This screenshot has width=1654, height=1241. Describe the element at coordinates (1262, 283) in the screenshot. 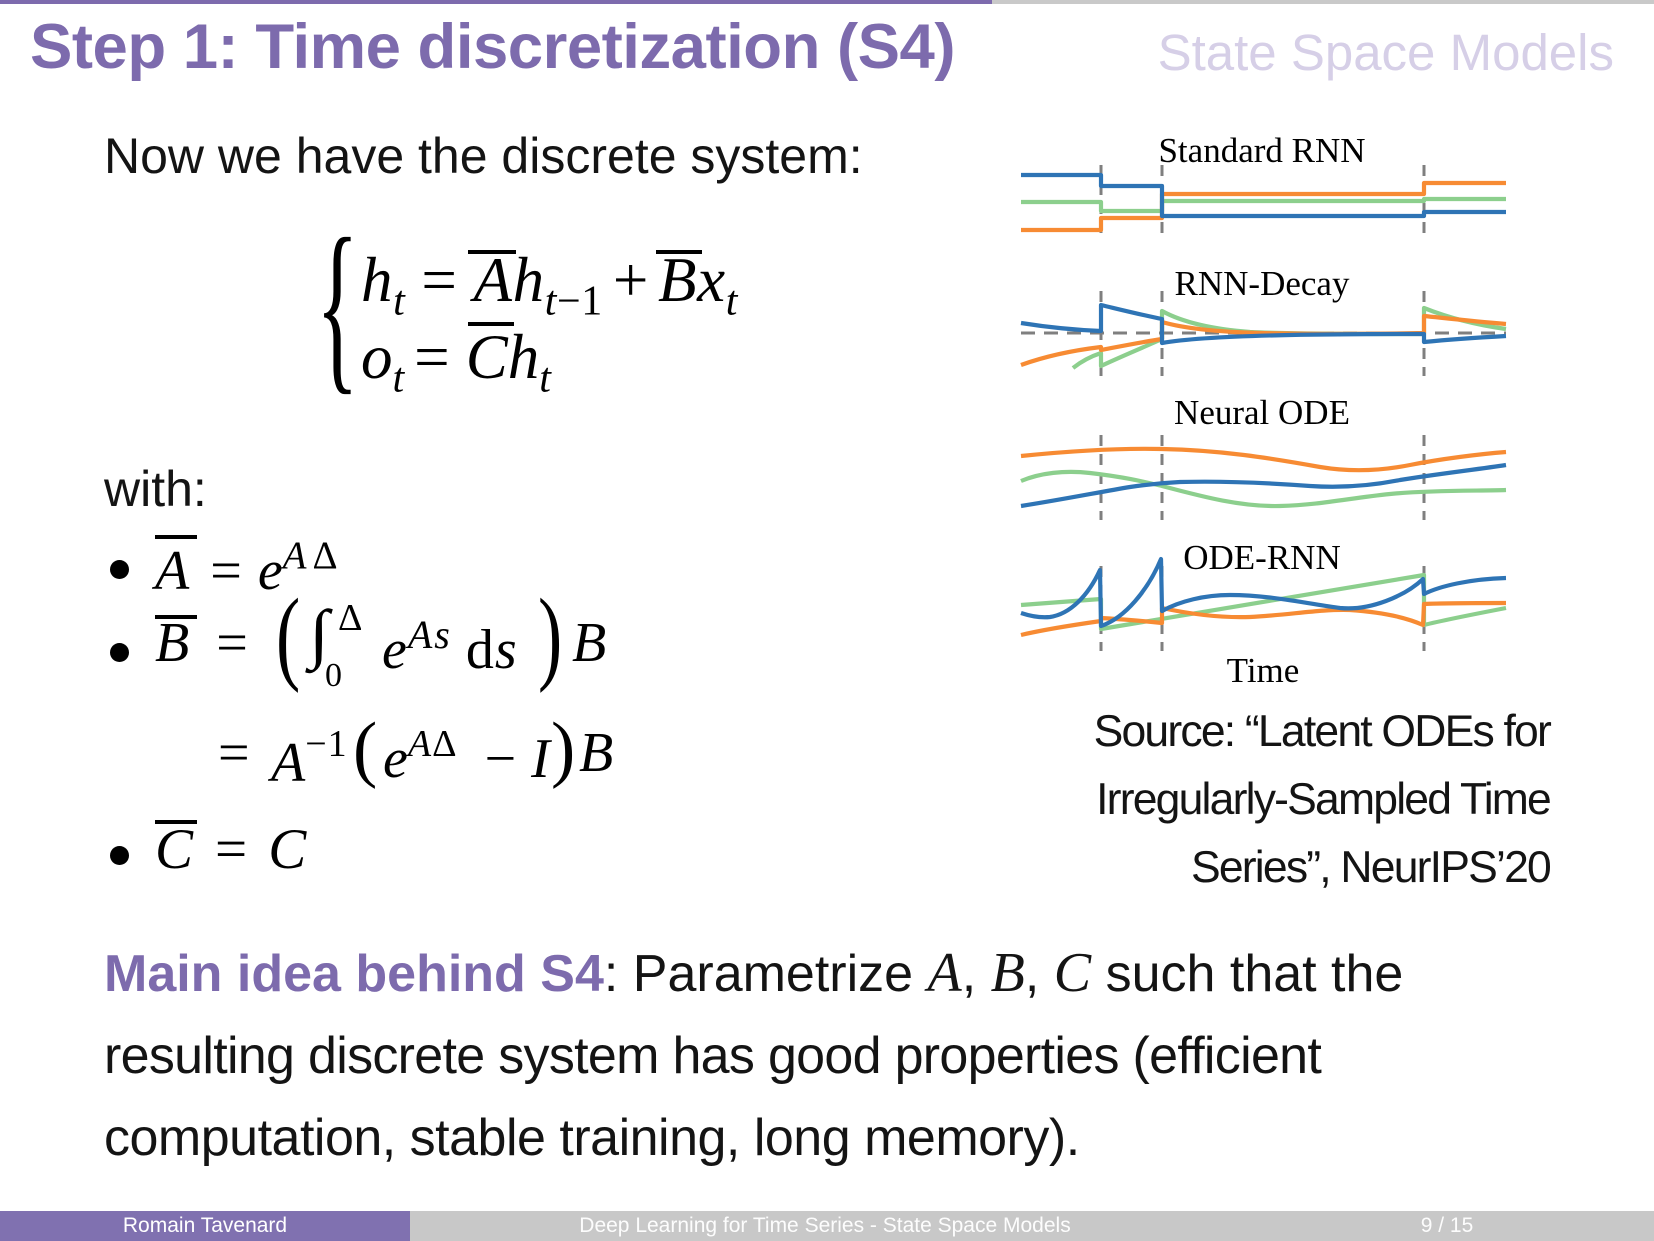

I see `svg-text: RNN-Decay` at that location.